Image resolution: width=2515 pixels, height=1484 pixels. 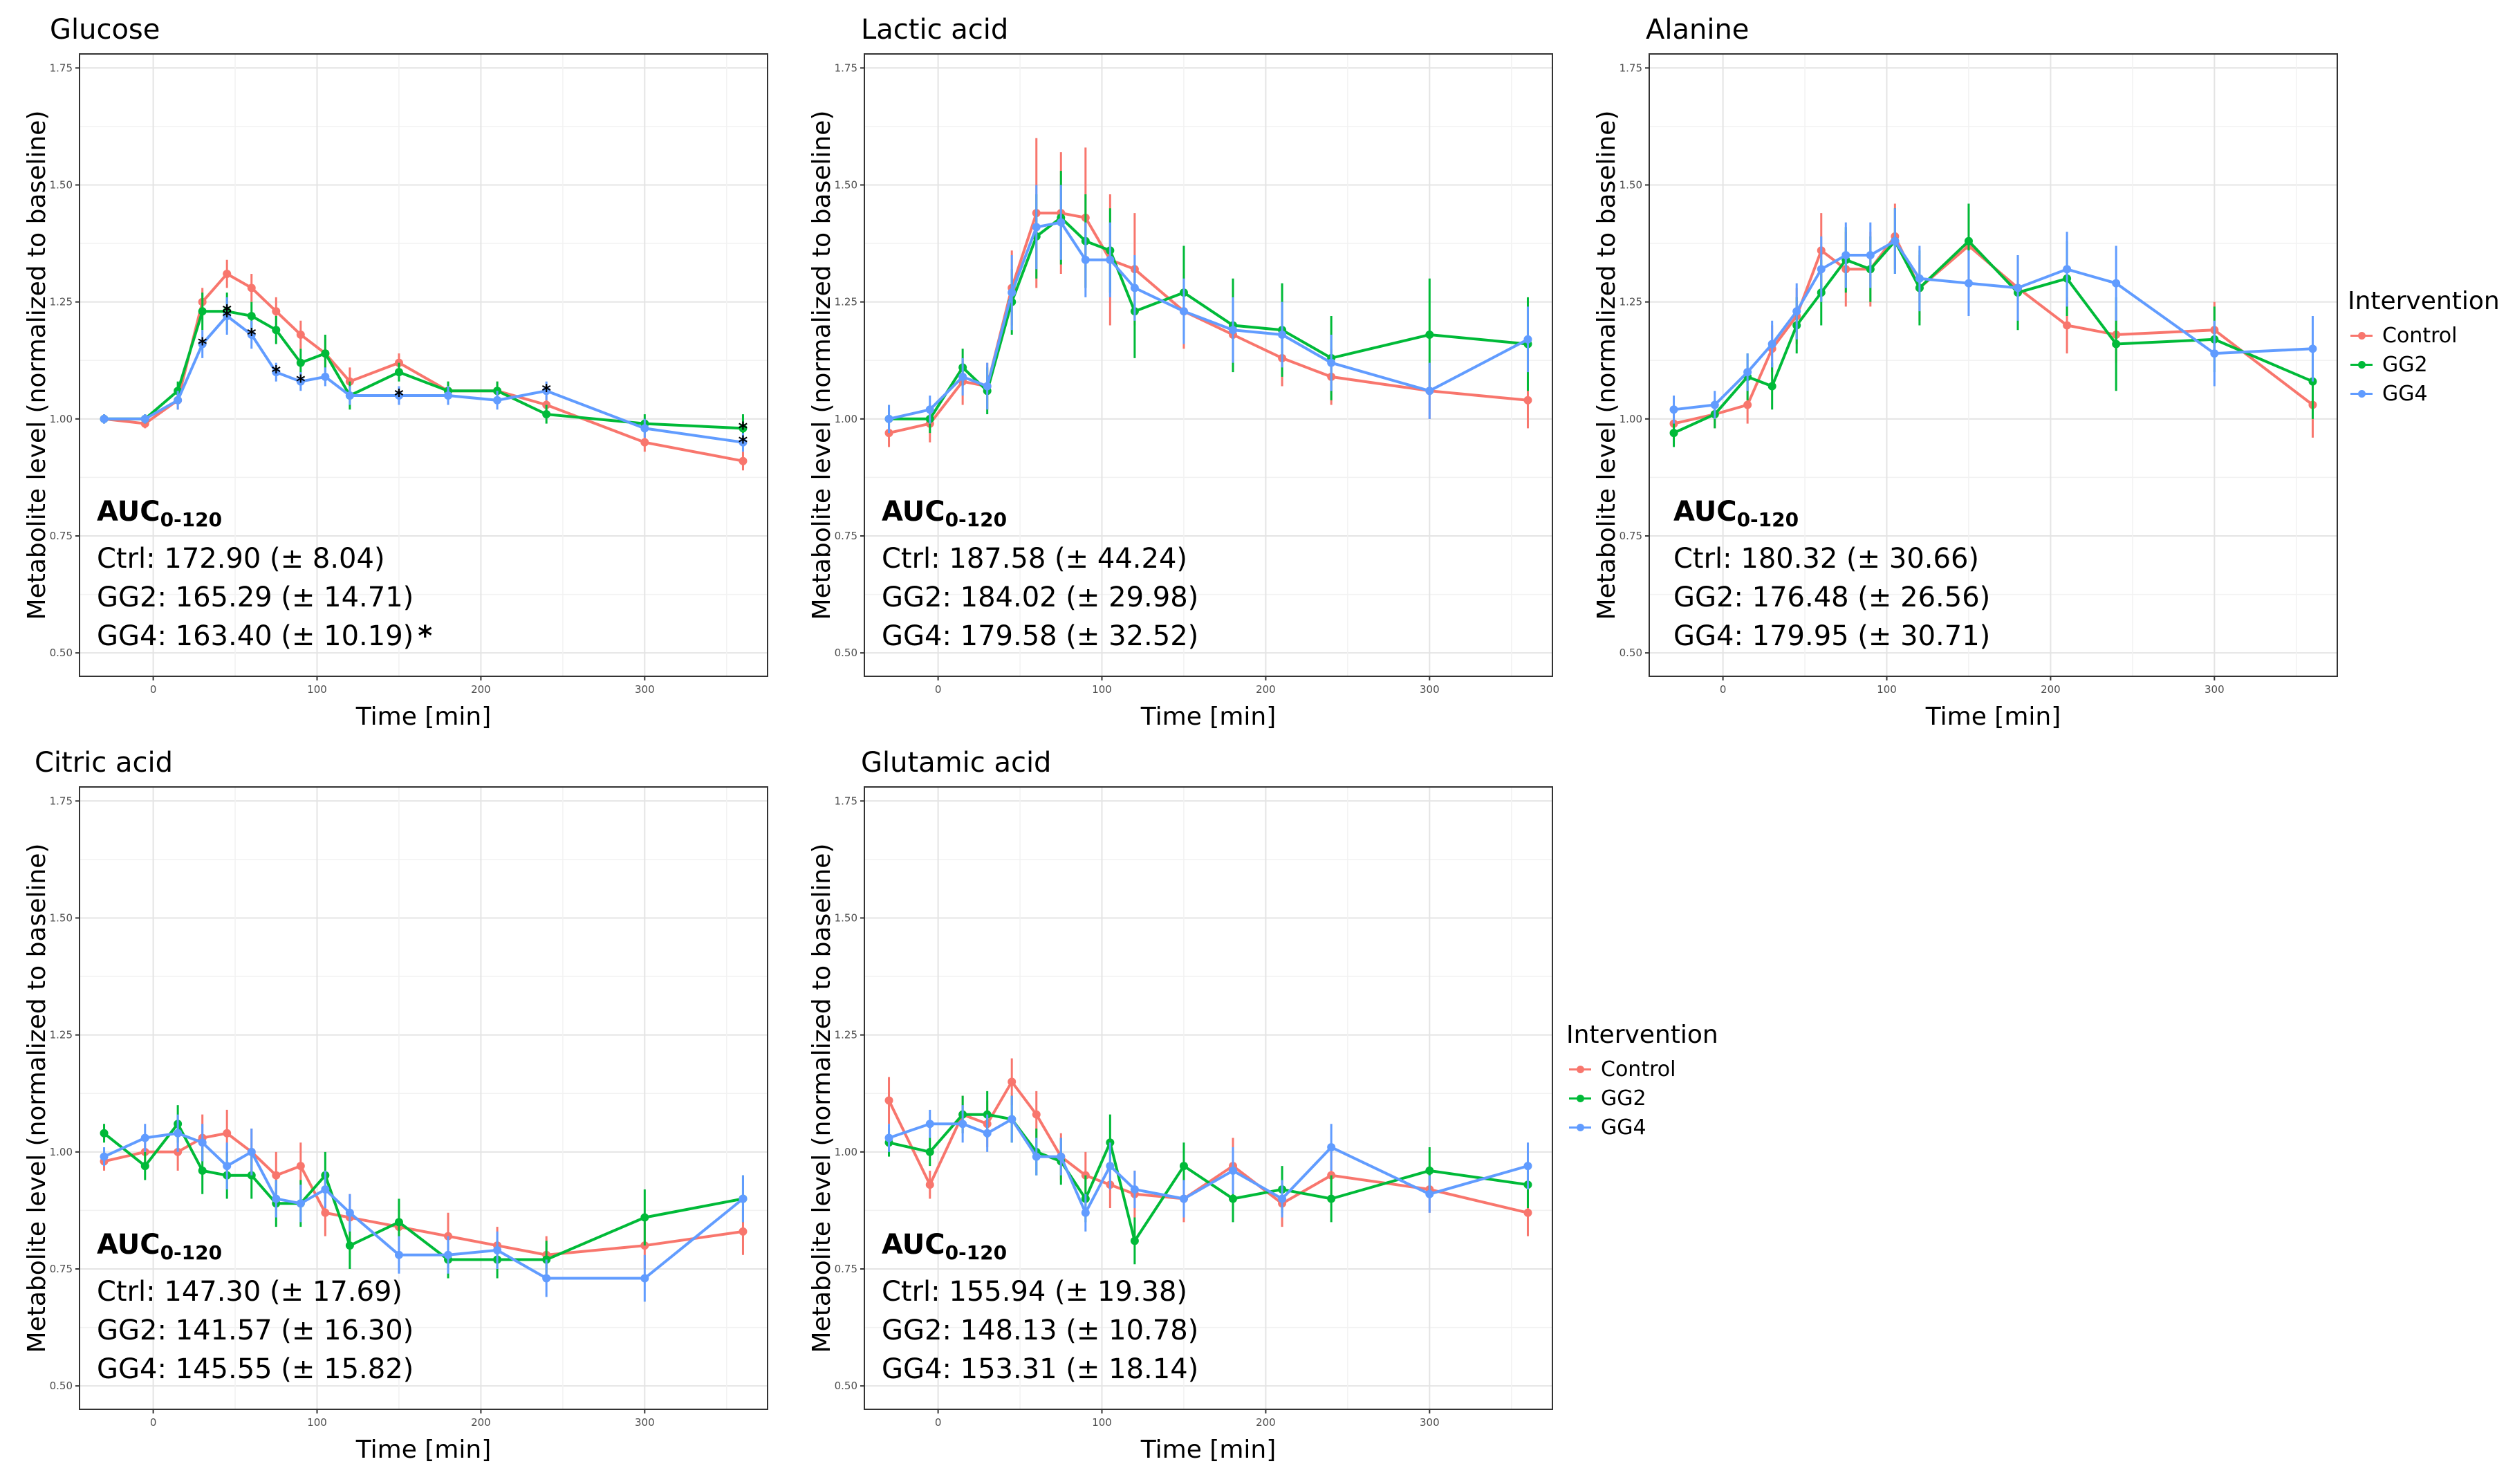 What do you see at coordinates (423, 1450) in the screenshot?
I see `x-axis-label: Time [min]` at bounding box center [423, 1450].